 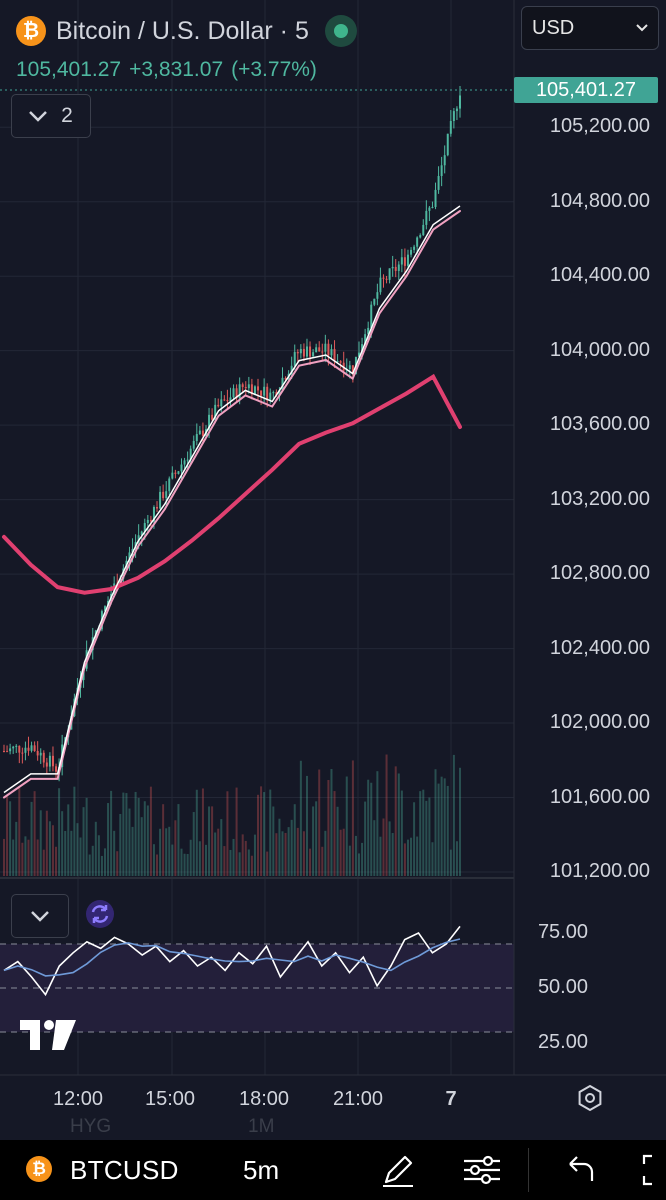 I want to click on symbol-header: ₿ Bitcoin / U.S. Dollar · 5, so click(x=186, y=31).